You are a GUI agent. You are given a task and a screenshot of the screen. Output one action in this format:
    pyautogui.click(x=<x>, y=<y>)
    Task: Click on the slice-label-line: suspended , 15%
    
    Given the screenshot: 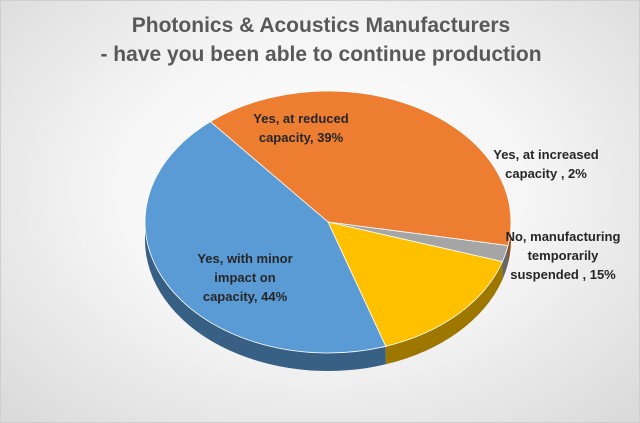 What is the action you would take?
    pyautogui.click(x=563, y=274)
    